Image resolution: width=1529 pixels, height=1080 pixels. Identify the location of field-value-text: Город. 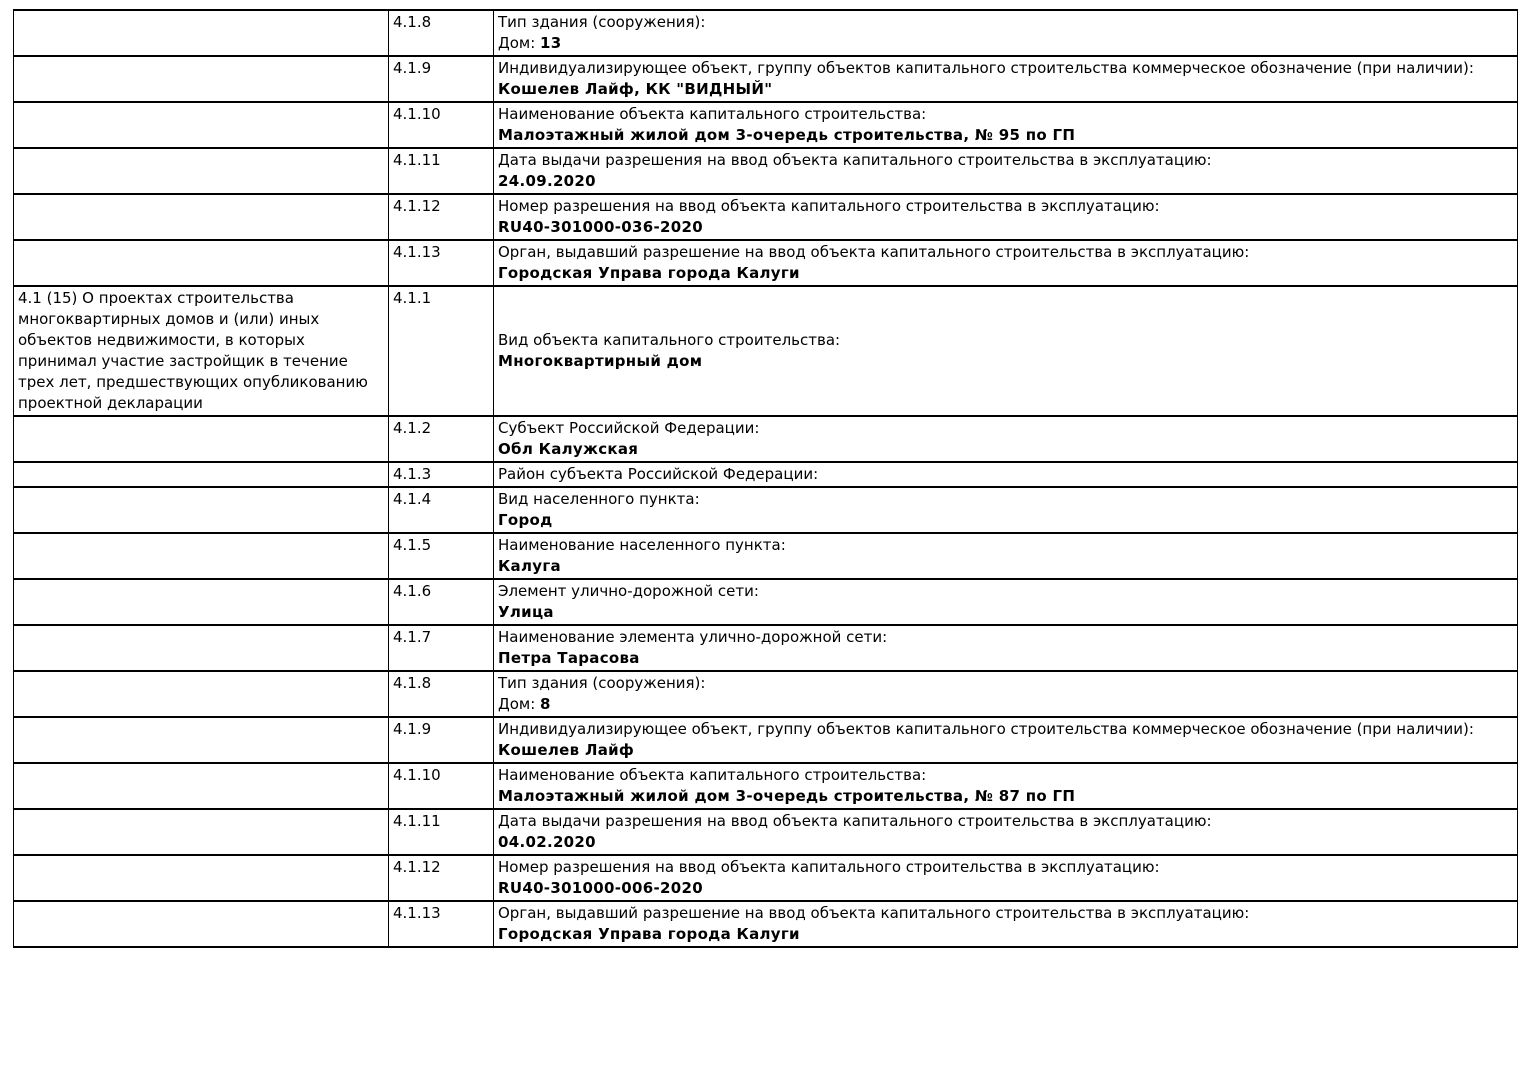
(525, 520).